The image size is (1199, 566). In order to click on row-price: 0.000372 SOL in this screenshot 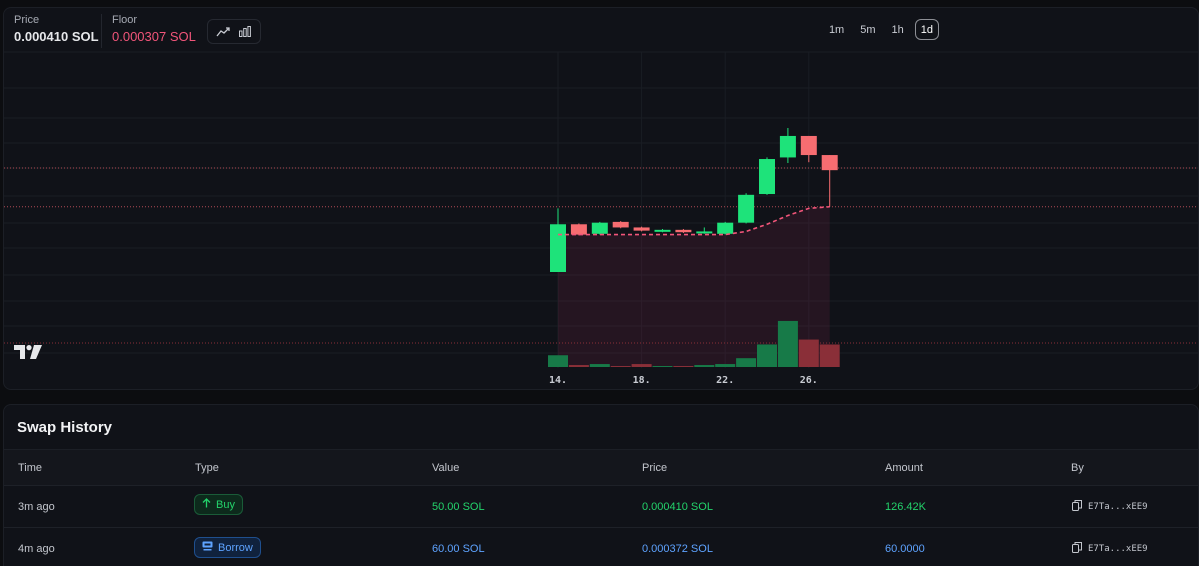, I will do `click(677, 549)`.